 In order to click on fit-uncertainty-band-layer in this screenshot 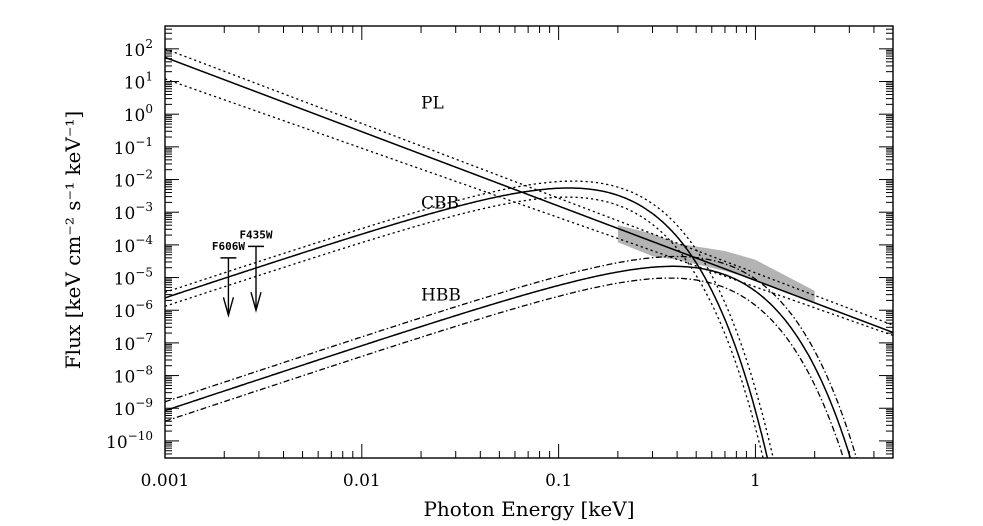, I will do `click(716, 264)`.